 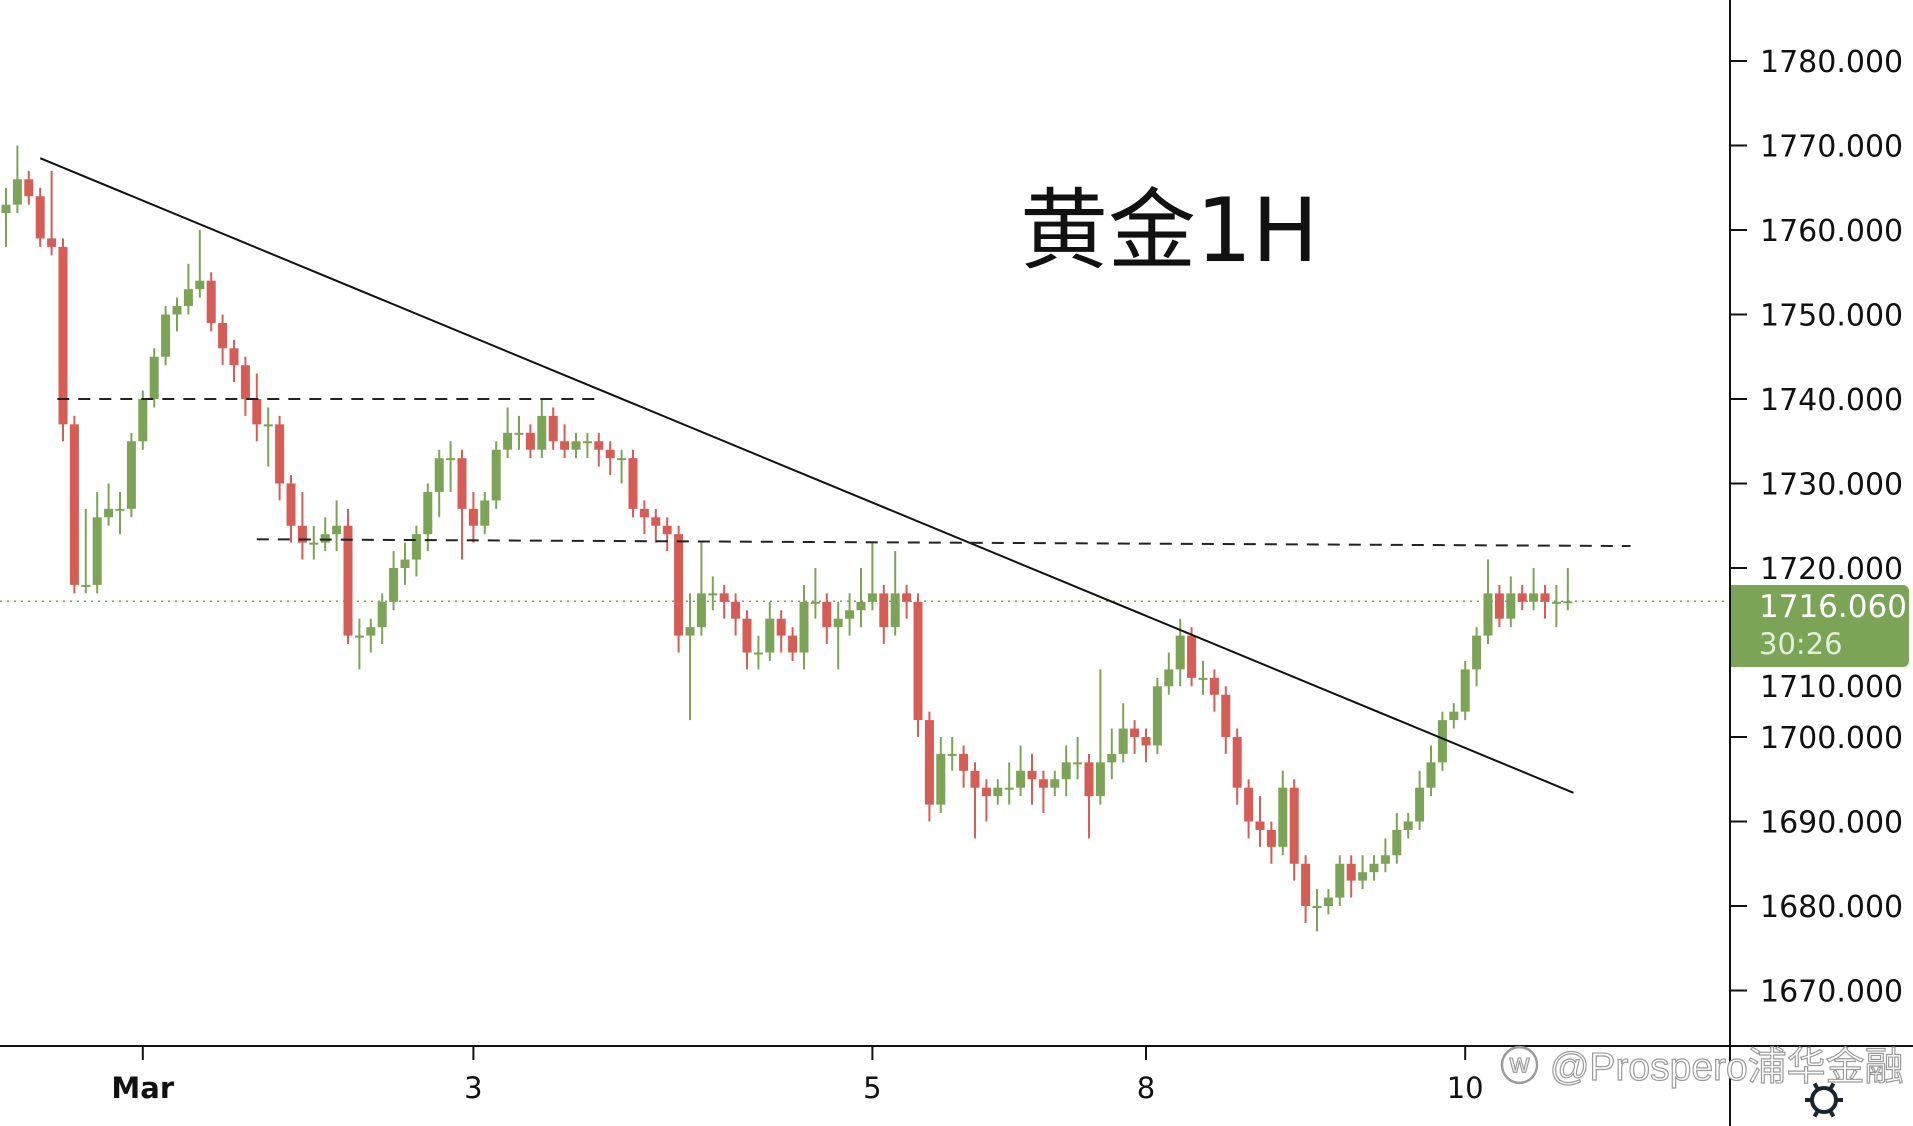 What do you see at coordinates (1701, 1067) in the screenshot?
I see `watermark: ⓦ @Prospero浦华金融` at bounding box center [1701, 1067].